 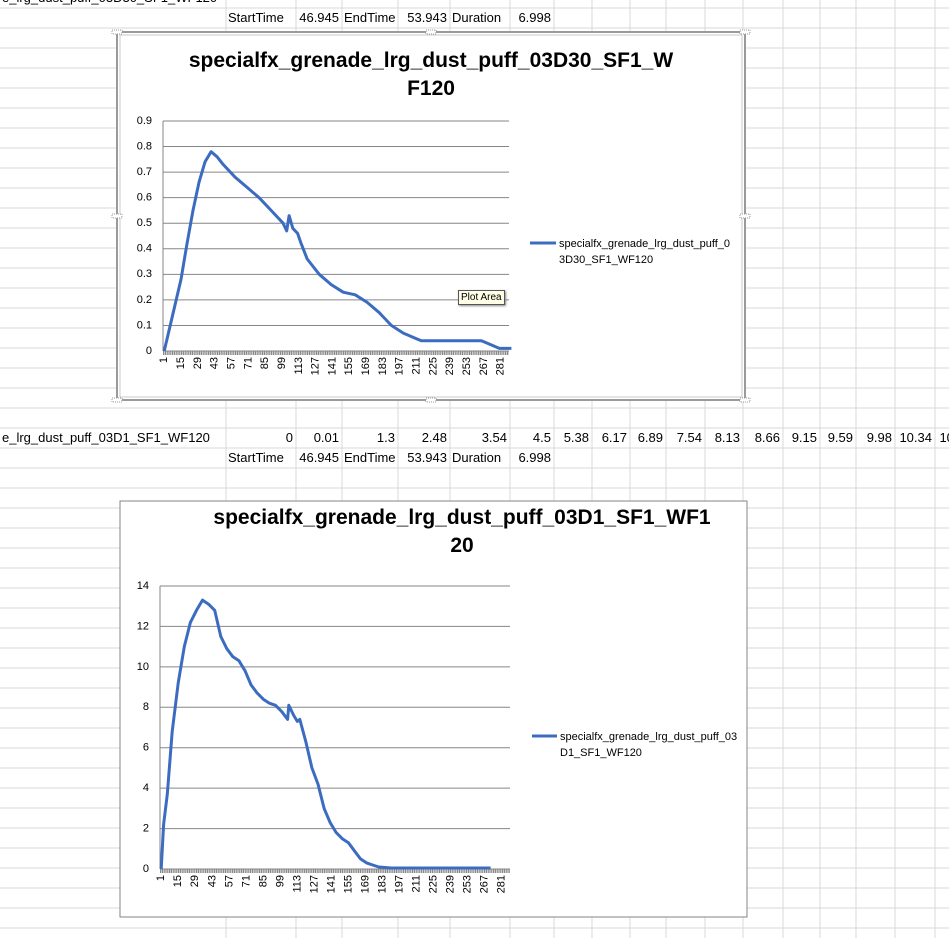 What do you see at coordinates (385, 437) in the screenshot?
I see `cell: 1.3` at bounding box center [385, 437].